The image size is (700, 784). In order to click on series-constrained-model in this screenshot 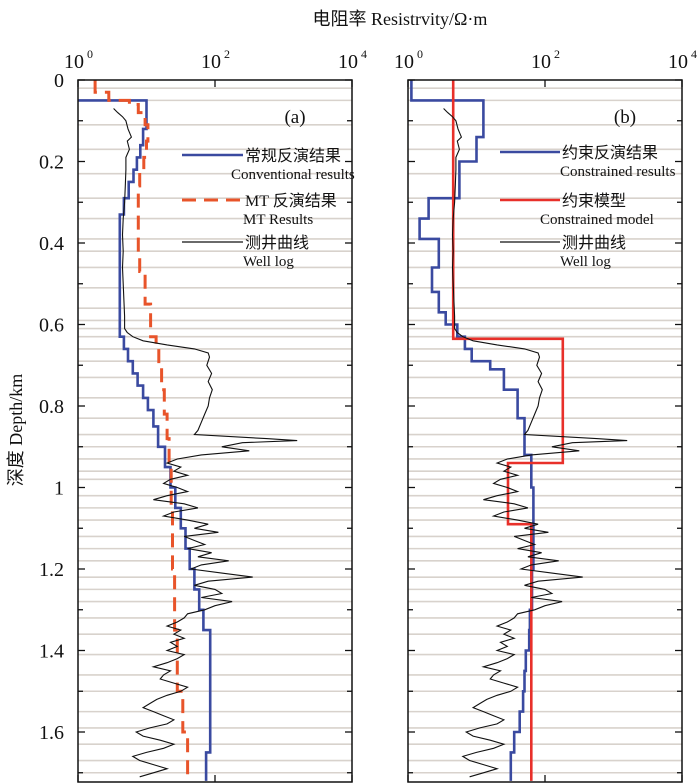, I will do `click(508, 430)`.